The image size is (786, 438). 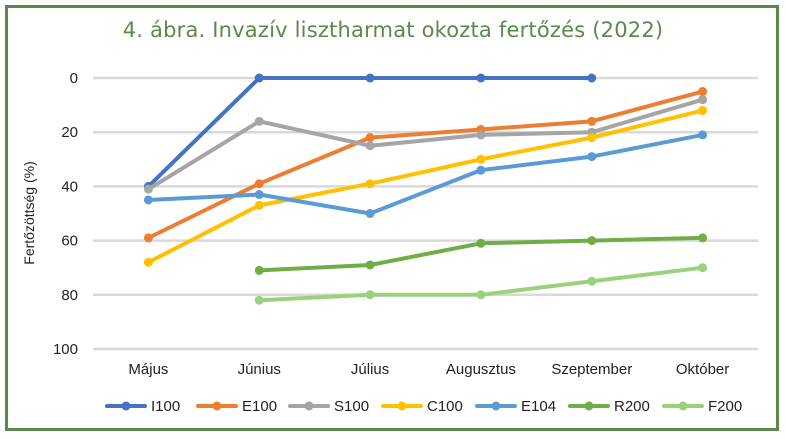 I want to click on legend-entry-C100: C100, so click(x=422, y=406).